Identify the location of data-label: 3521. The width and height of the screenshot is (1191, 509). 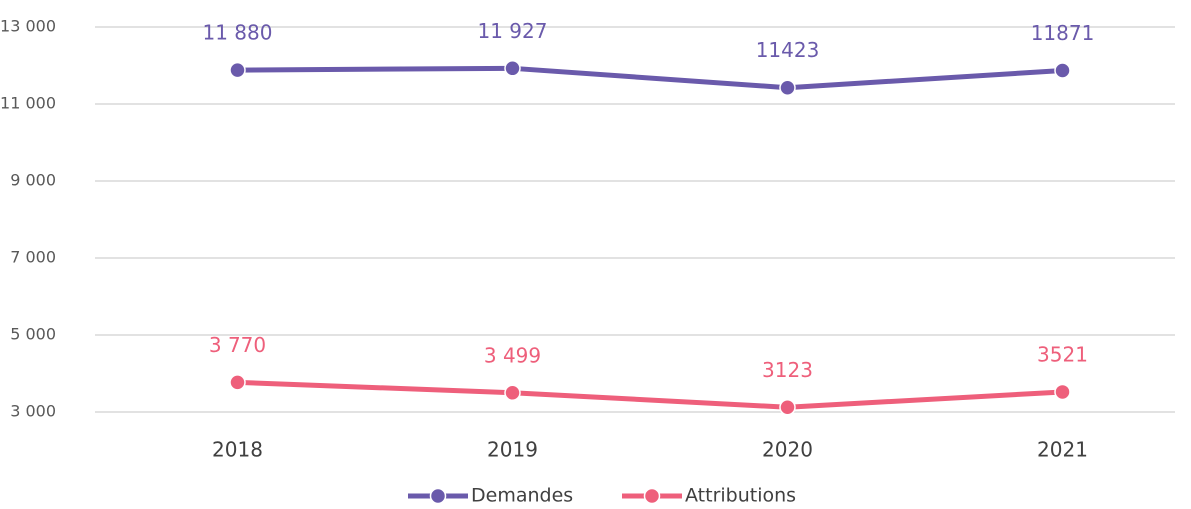
(1062, 354).